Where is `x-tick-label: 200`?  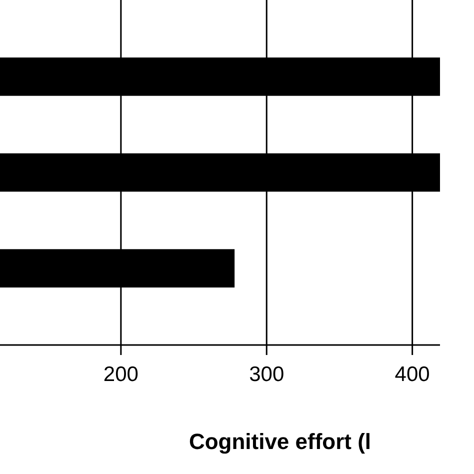
x-tick-label: 200 is located at coordinates (120, 374).